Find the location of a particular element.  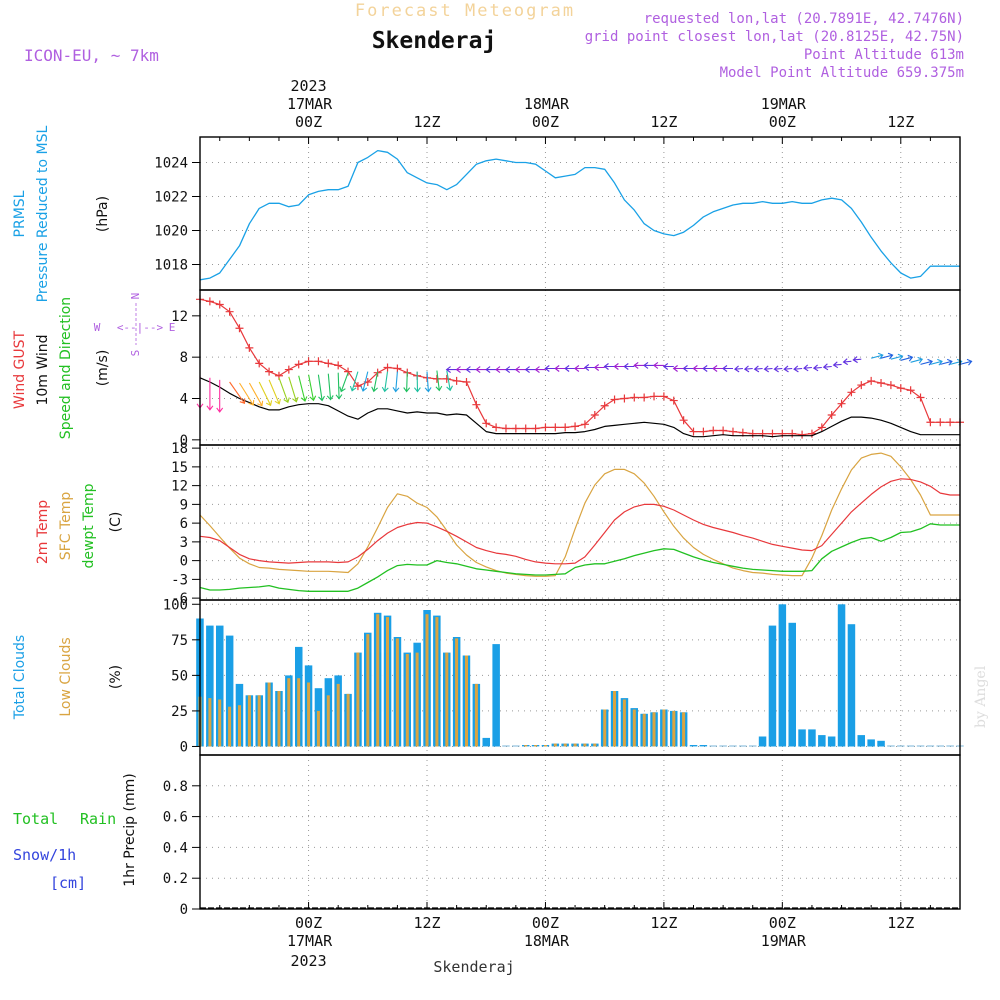

low-clouds-label: Low Clouds is located at coordinates (66, 676).